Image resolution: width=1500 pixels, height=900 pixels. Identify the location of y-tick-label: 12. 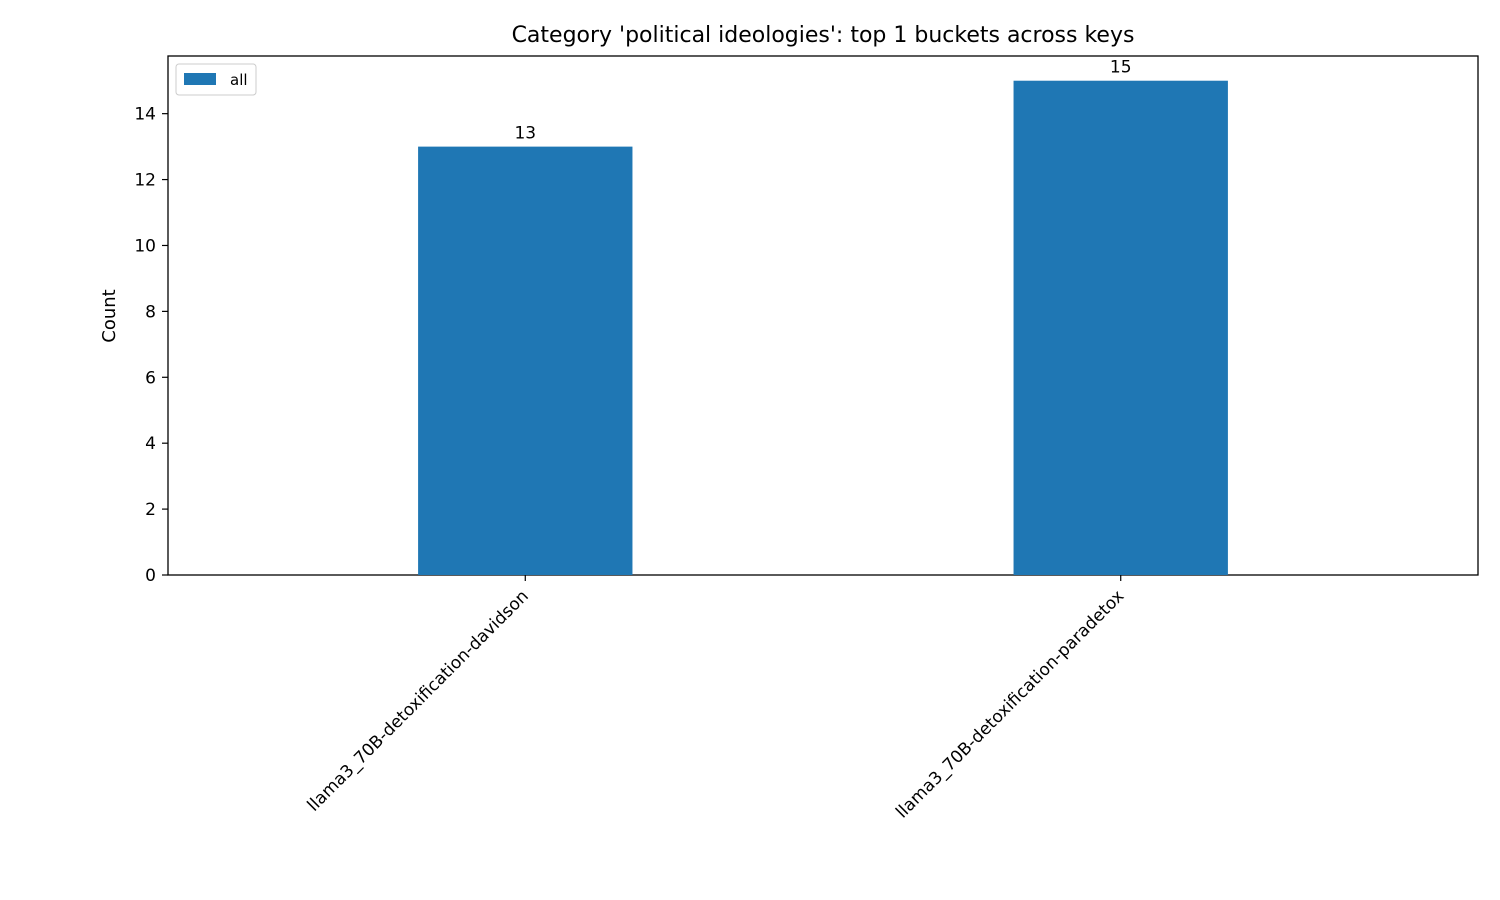
(145, 181).